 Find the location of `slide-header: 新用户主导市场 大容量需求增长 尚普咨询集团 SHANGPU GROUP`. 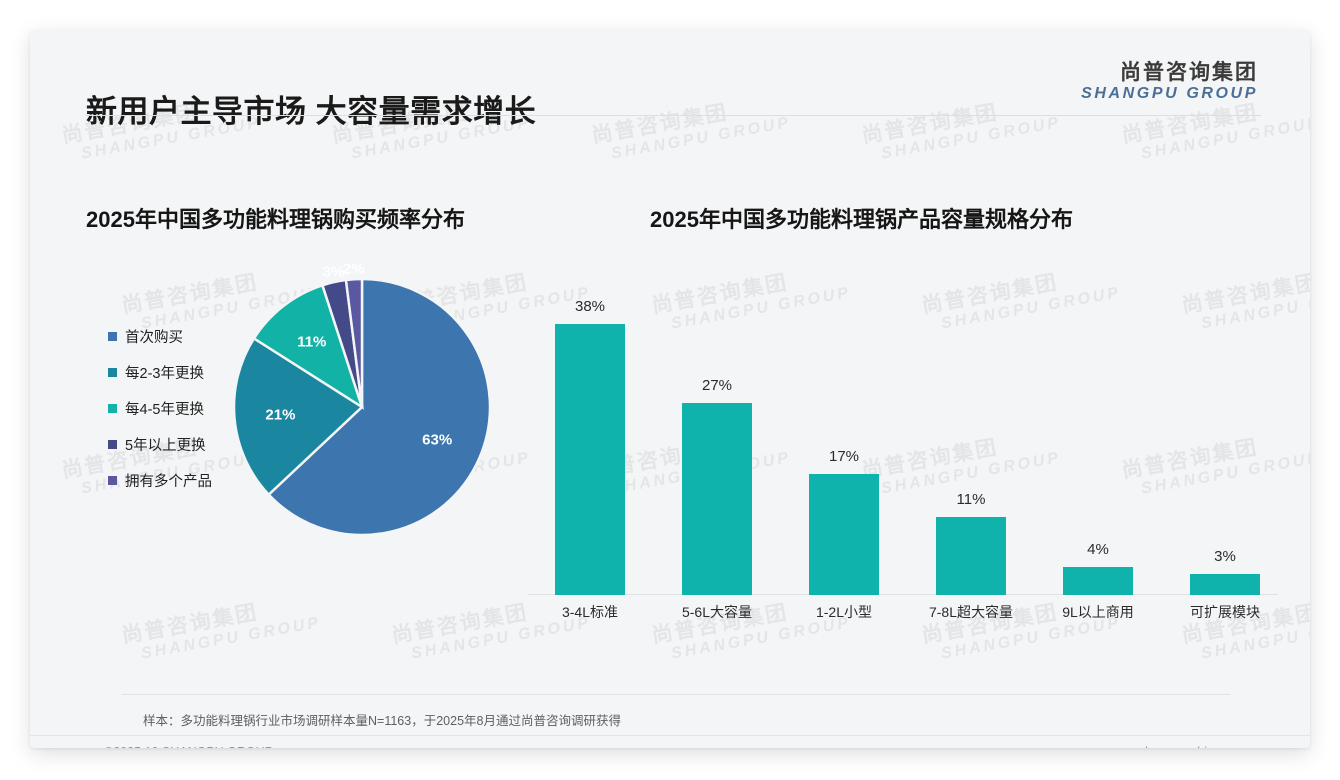

slide-header: 新用户主导市场 大容量需求增长 尚普咨询集团 SHANGPU GROUP is located at coordinates (670, 79).